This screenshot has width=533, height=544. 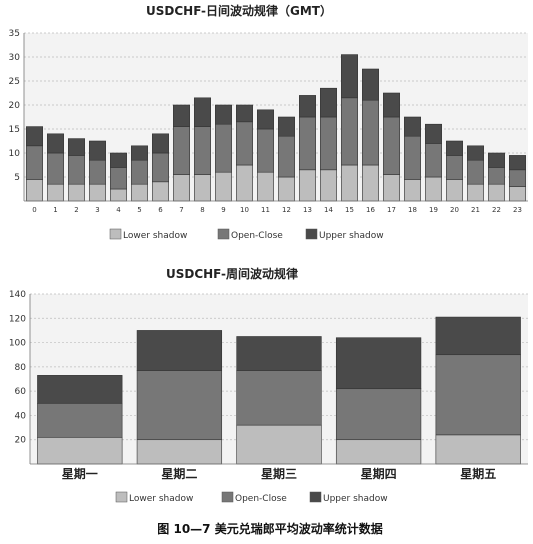 I want to click on x-tick-label: 1, so click(x=55, y=210).